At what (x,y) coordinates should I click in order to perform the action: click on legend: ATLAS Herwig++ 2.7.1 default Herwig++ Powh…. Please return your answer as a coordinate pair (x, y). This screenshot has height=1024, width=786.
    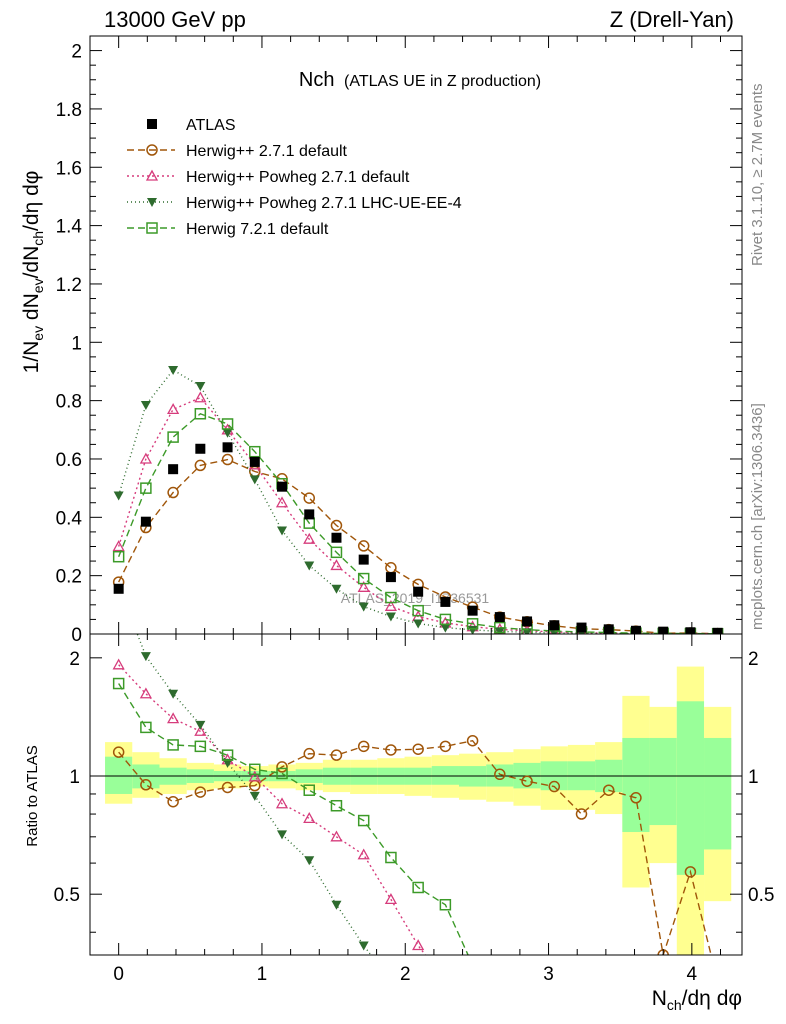
    Looking at the image, I should click on (294, 177).